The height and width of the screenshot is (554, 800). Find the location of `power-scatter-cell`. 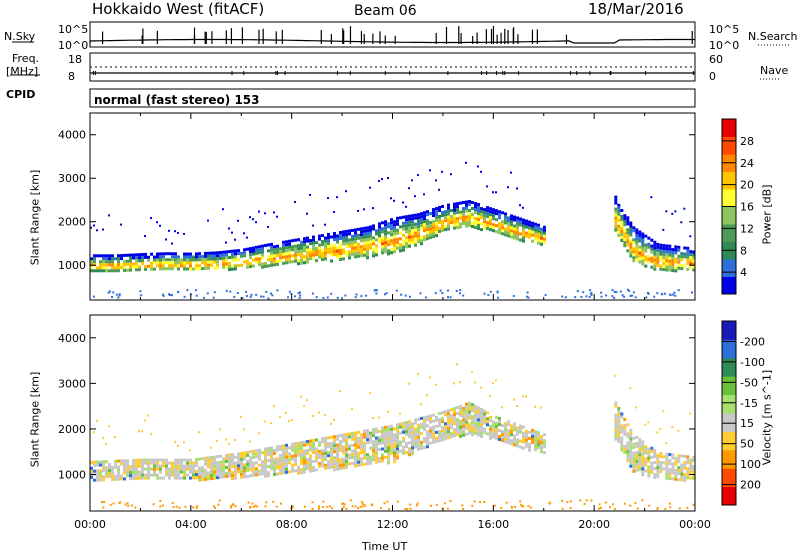

power-scatter-cell is located at coordinates (238, 220).